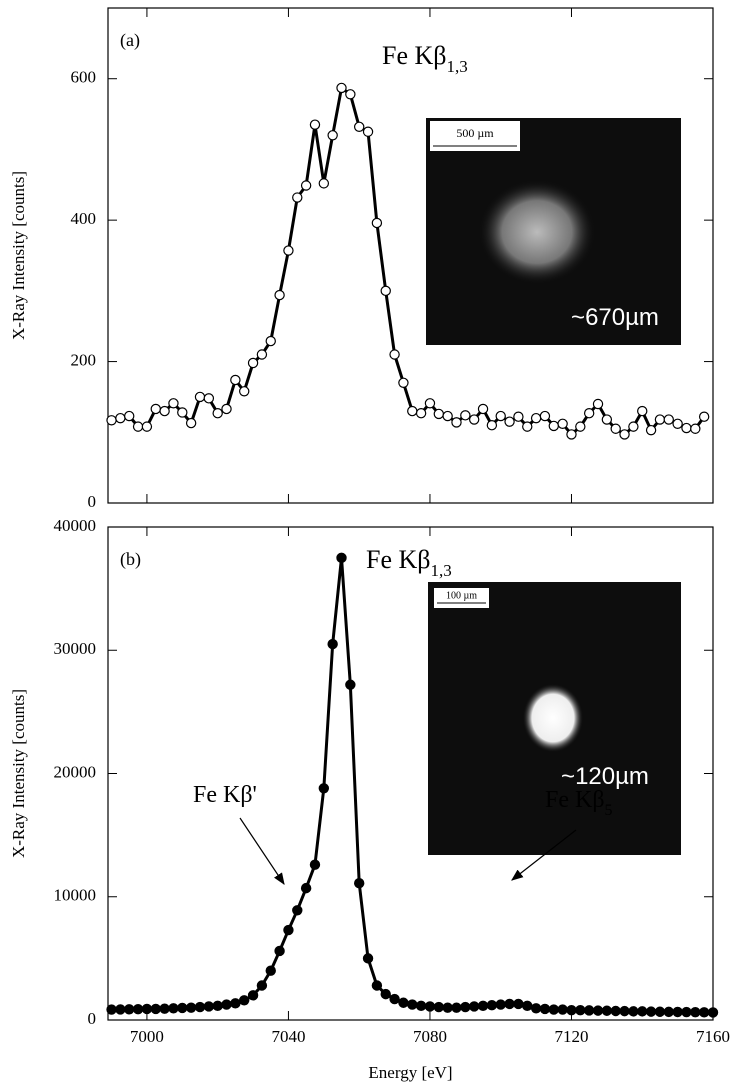  Describe the element at coordinates (414, 55) in the screenshot. I see `annotation-text: Fe Kβ` at that location.